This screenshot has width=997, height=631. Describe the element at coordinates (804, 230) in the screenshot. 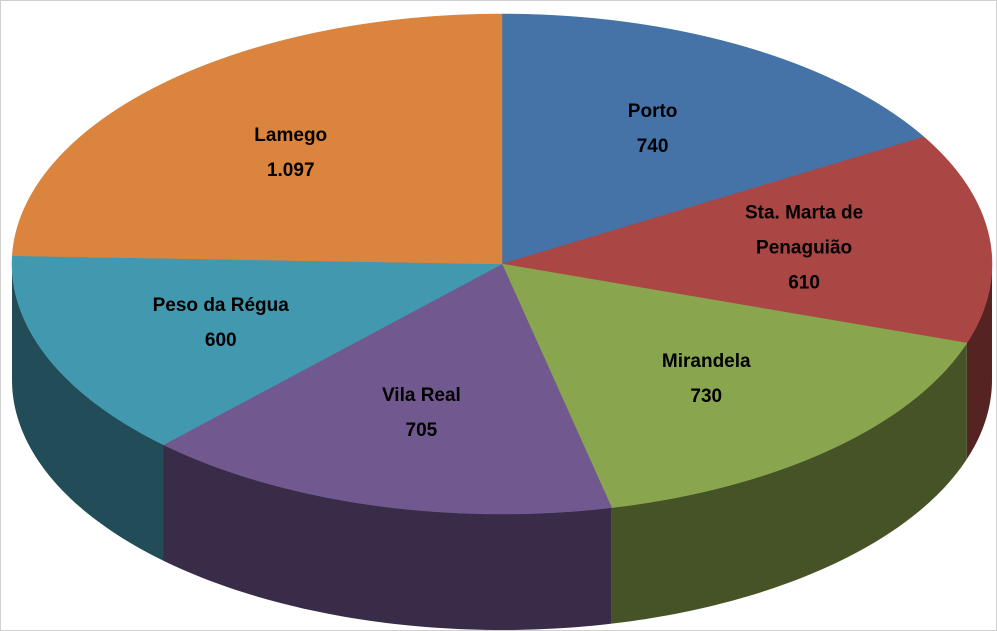

I see `category-label: Sta. Marta de Penaguião` at that location.